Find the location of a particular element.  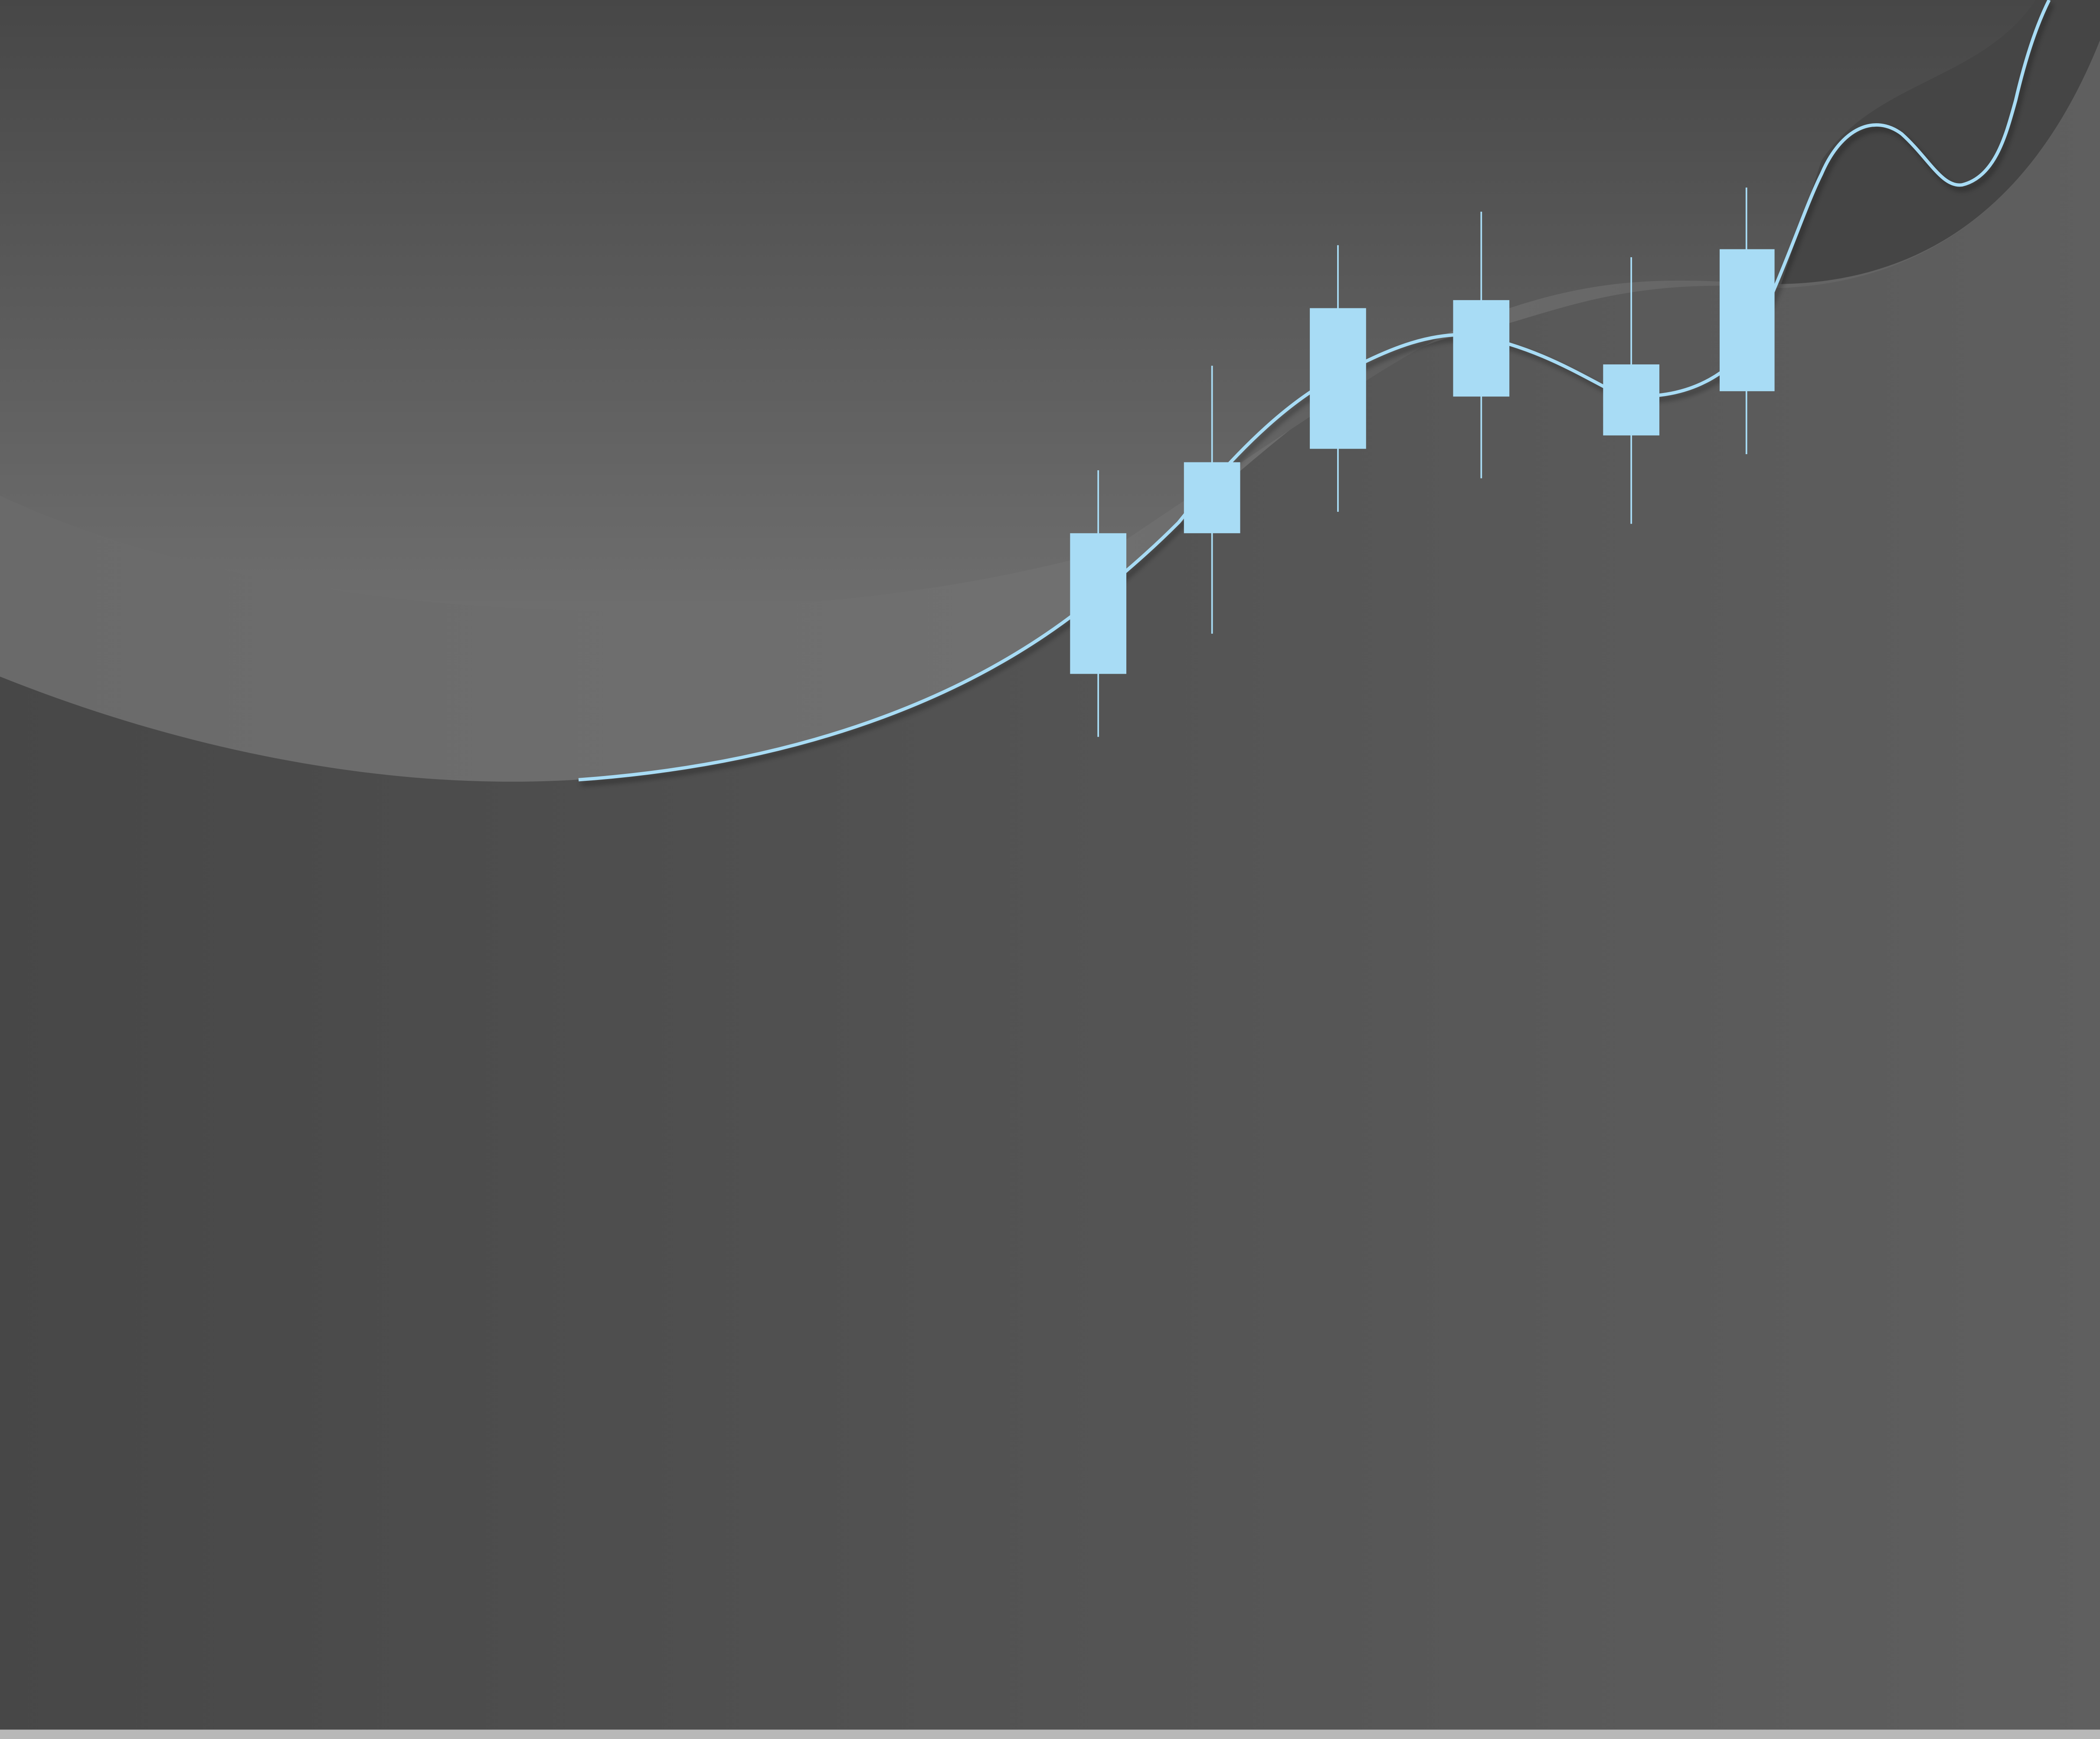

dark-corner is located at coordinates (1940, 142).